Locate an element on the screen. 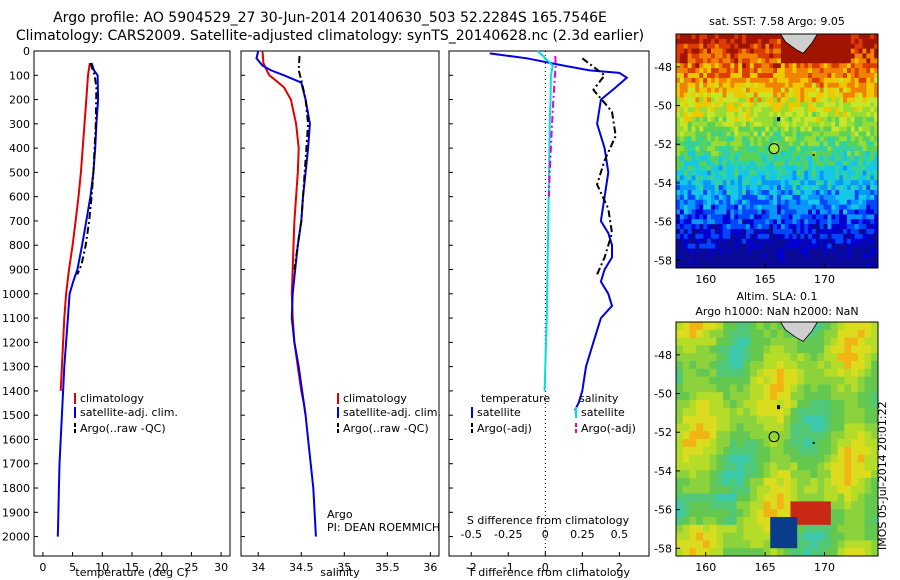  sla-map-title-line2: Argo h1000: NaN h2000: NaN is located at coordinates (776, 311).